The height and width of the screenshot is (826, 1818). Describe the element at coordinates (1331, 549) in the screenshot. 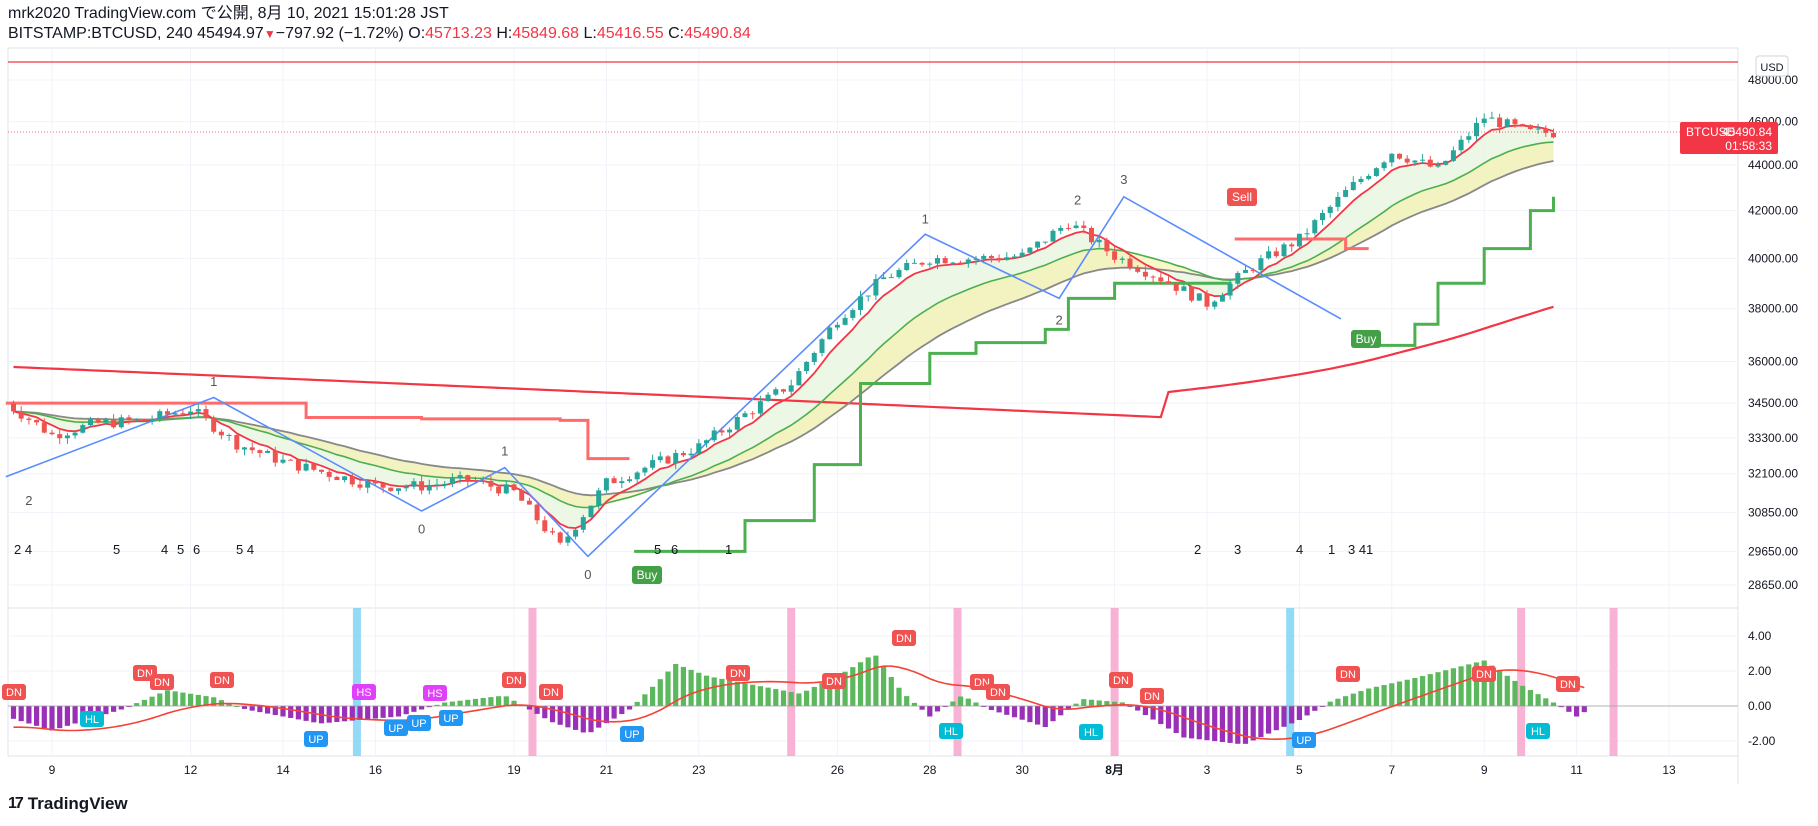

I see `count-label: 1` at that location.